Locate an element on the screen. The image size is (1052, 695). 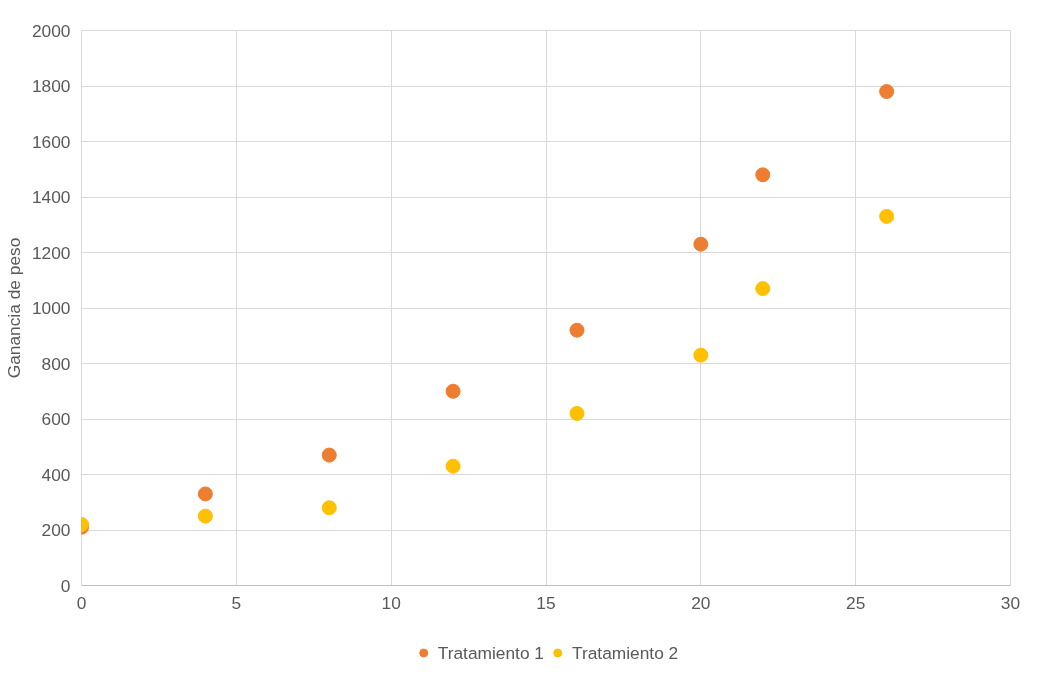
x-tick-label: 5 is located at coordinates (236, 602).